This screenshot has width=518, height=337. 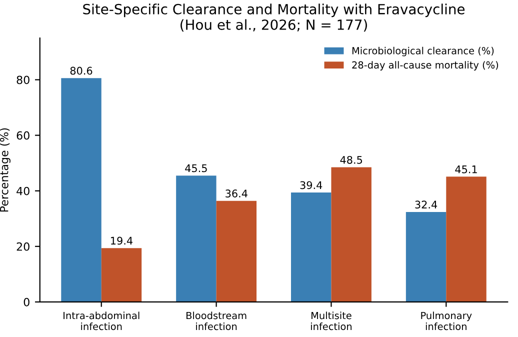 I want to click on x-tick-label: Multisite infection, so click(x=331, y=321).